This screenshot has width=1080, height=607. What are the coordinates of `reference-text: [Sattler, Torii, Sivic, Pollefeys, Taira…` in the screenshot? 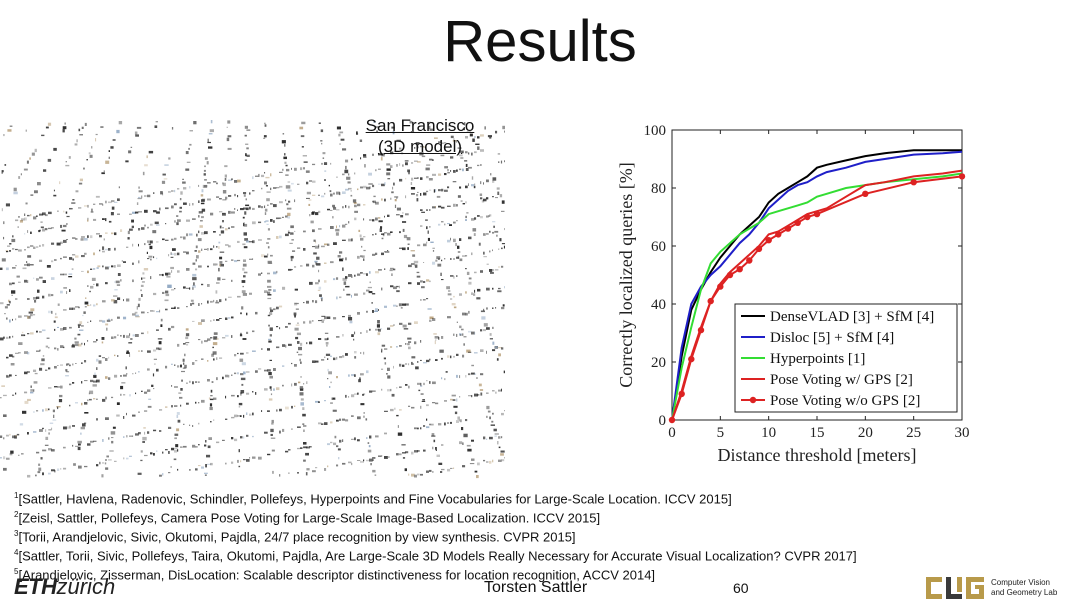 It's located at (437, 556).